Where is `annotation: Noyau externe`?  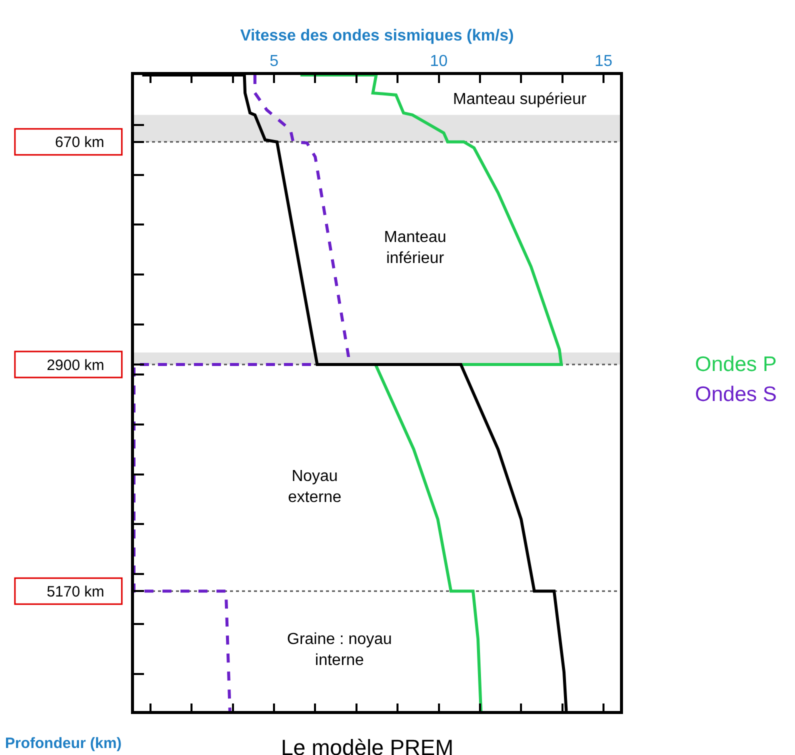
annotation: Noyau externe is located at coordinates (315, 487).